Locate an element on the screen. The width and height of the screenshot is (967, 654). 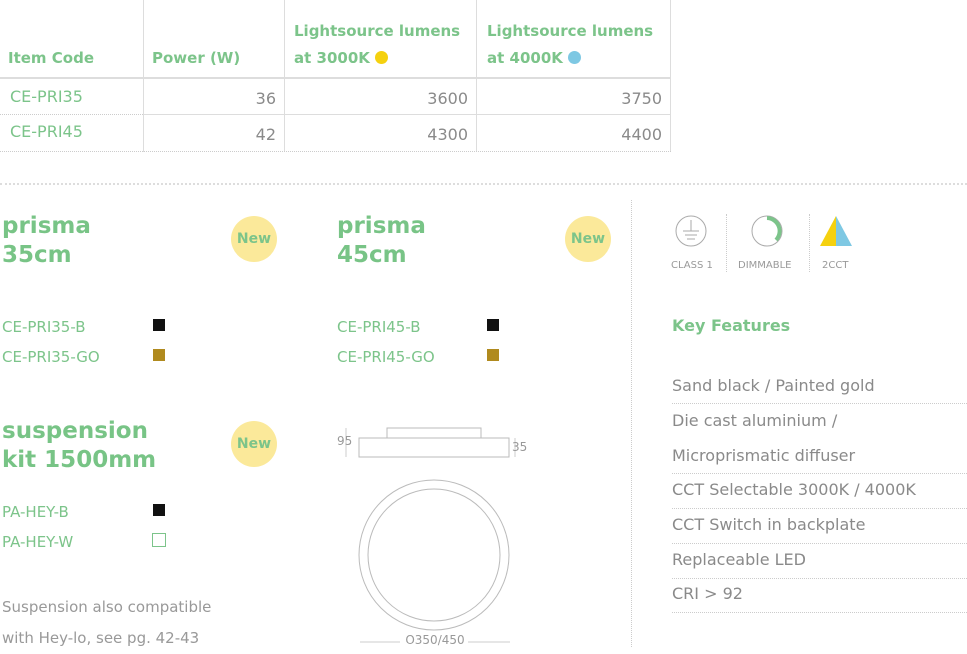
feature-item: Sand black / Painted gold is located at coordinates (773, 385).